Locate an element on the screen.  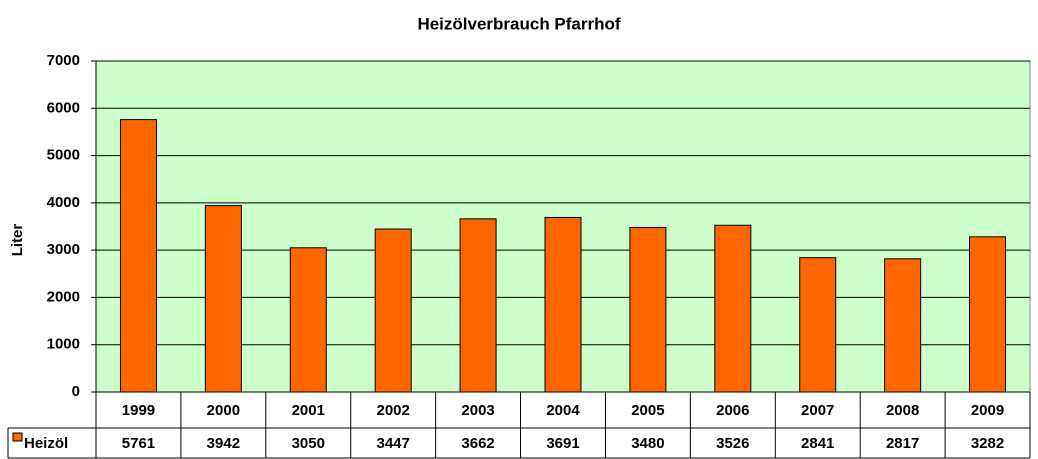
x-tick-label: 2006 is located at coordinates (732, 410).